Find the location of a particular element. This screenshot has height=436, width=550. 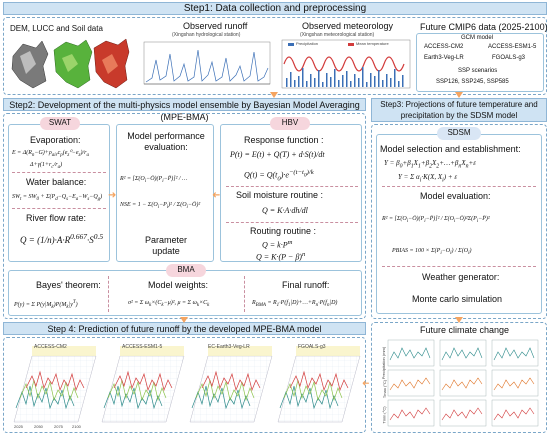

climate-small-multiples is located at coordinates (463, 383).